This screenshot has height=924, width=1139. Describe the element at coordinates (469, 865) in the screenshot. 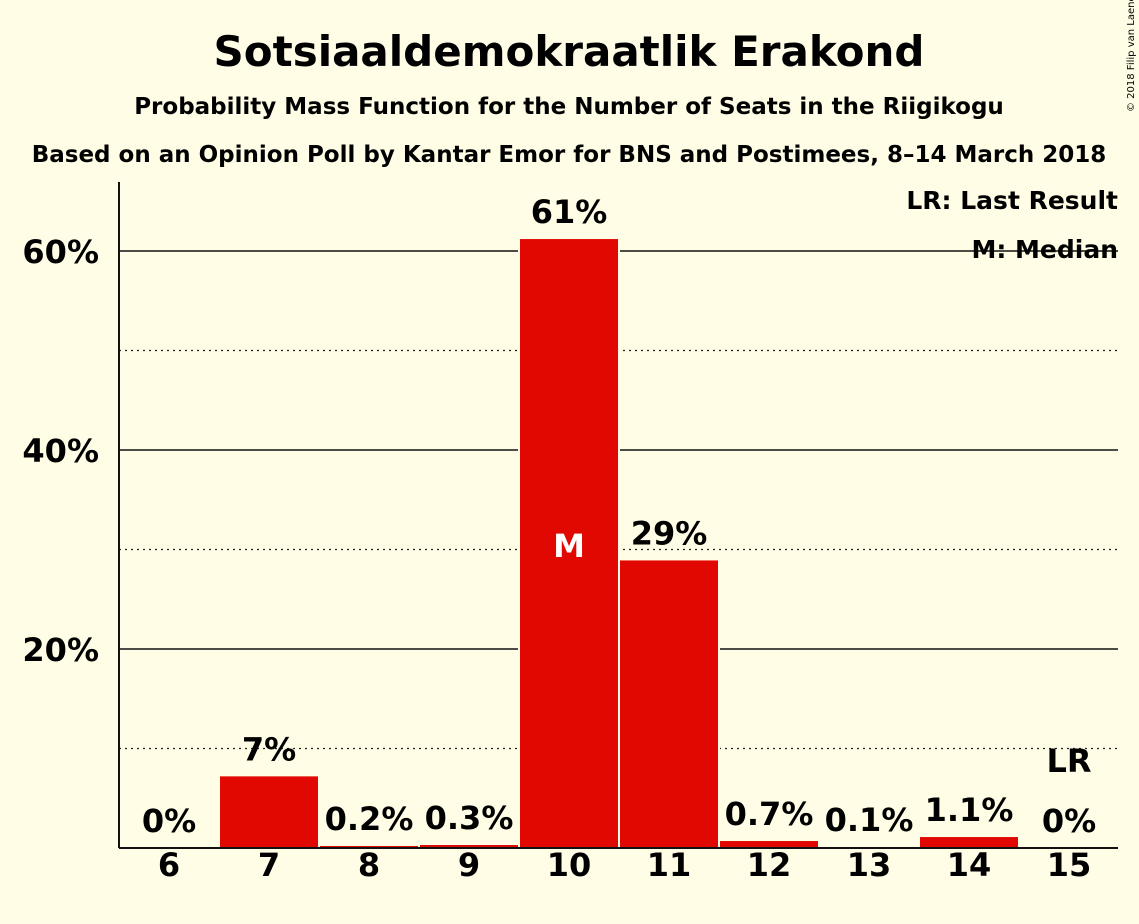

I see `x-tick-label: 9` at that location.